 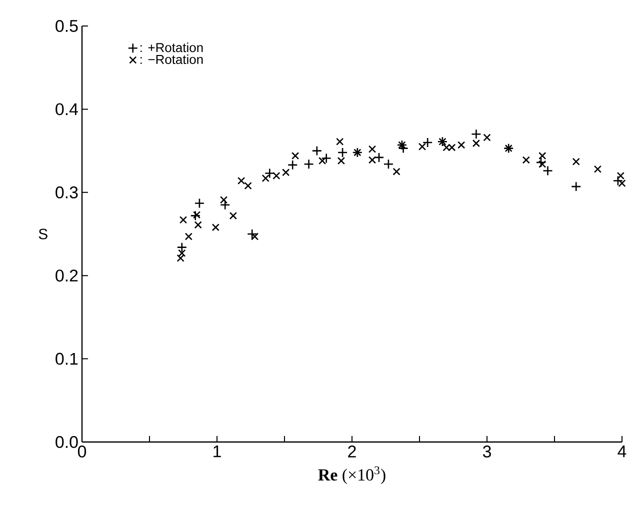 What do you see at coordinates (622, 452) in the screenshot?
I see `x-tick-label: 4` at bounding box center [622, 452].